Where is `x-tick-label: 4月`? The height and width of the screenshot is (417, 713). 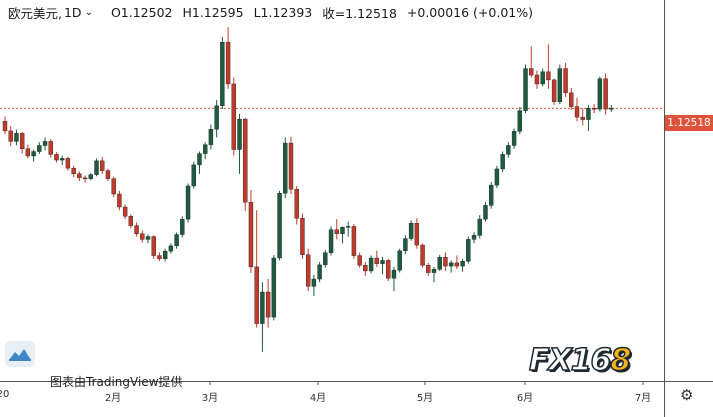 x-tick-label: 4月 is located at coordinates (318, 398).